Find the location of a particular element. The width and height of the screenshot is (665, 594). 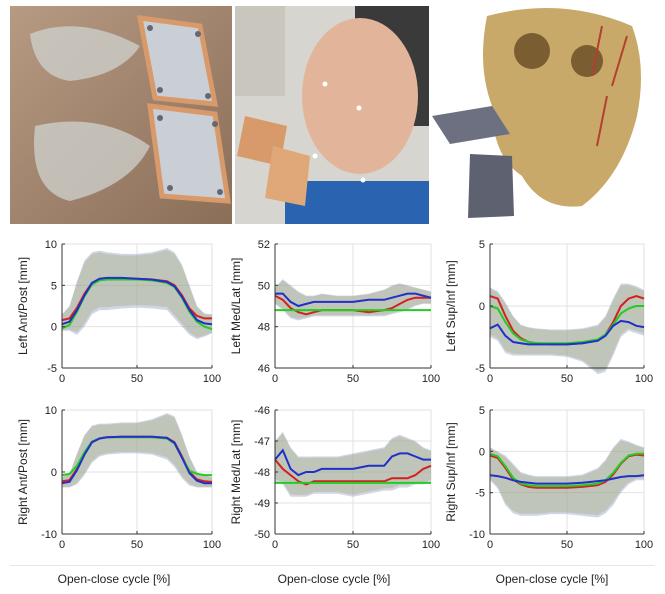

skull-3d-model-render is located at coordinates (544, 115).